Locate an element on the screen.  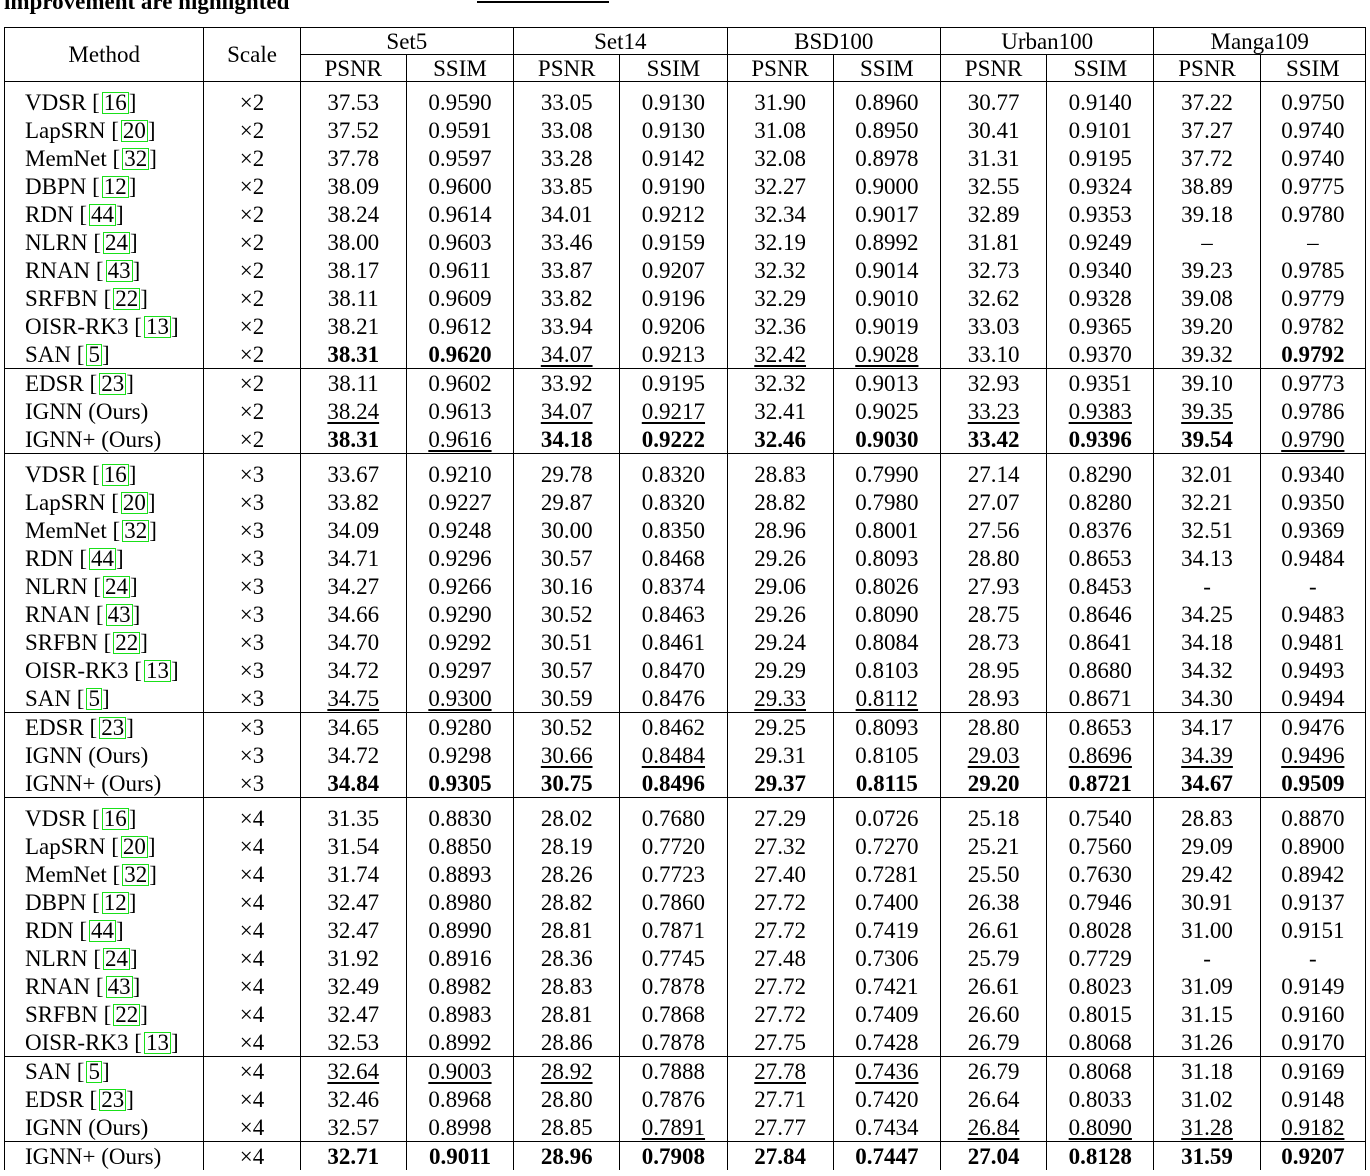
psnr-cell: 28.26 is located at coordinates (567, 874).